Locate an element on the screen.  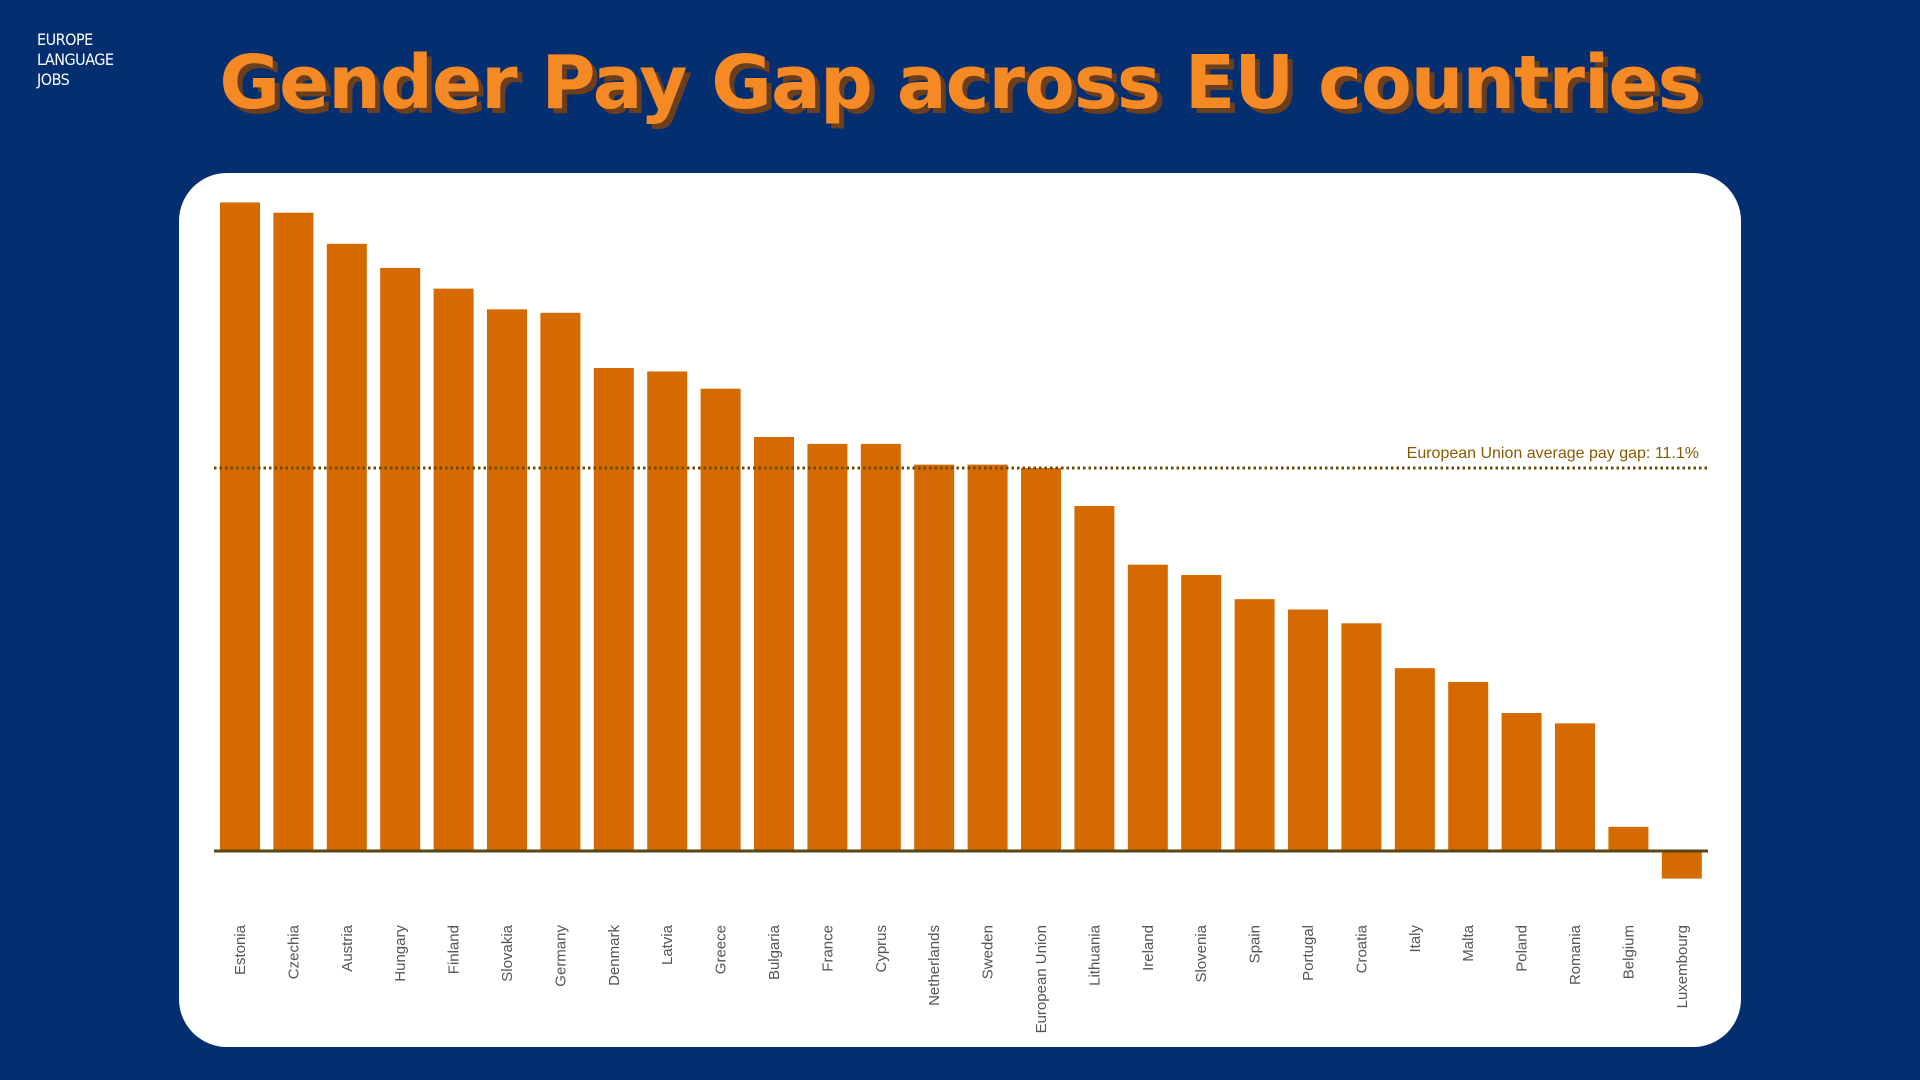
bar-slovenia is located at coordinates (1201, 713).